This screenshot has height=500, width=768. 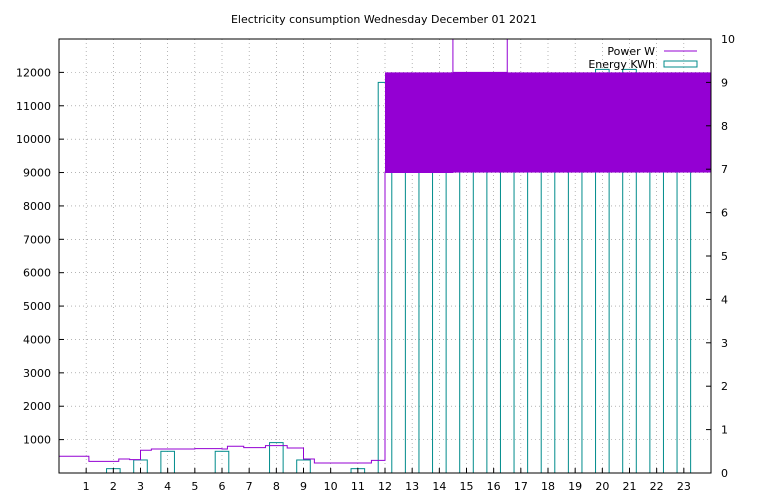 I want to click on y-left-tick-label: 4000, so click(x=37, y=339).